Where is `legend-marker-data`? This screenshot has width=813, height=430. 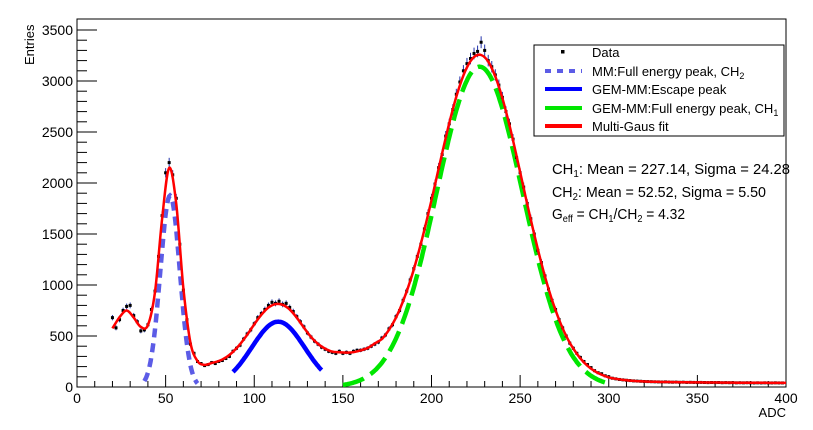 legend-marker-data is located at coordinates (563, 52).